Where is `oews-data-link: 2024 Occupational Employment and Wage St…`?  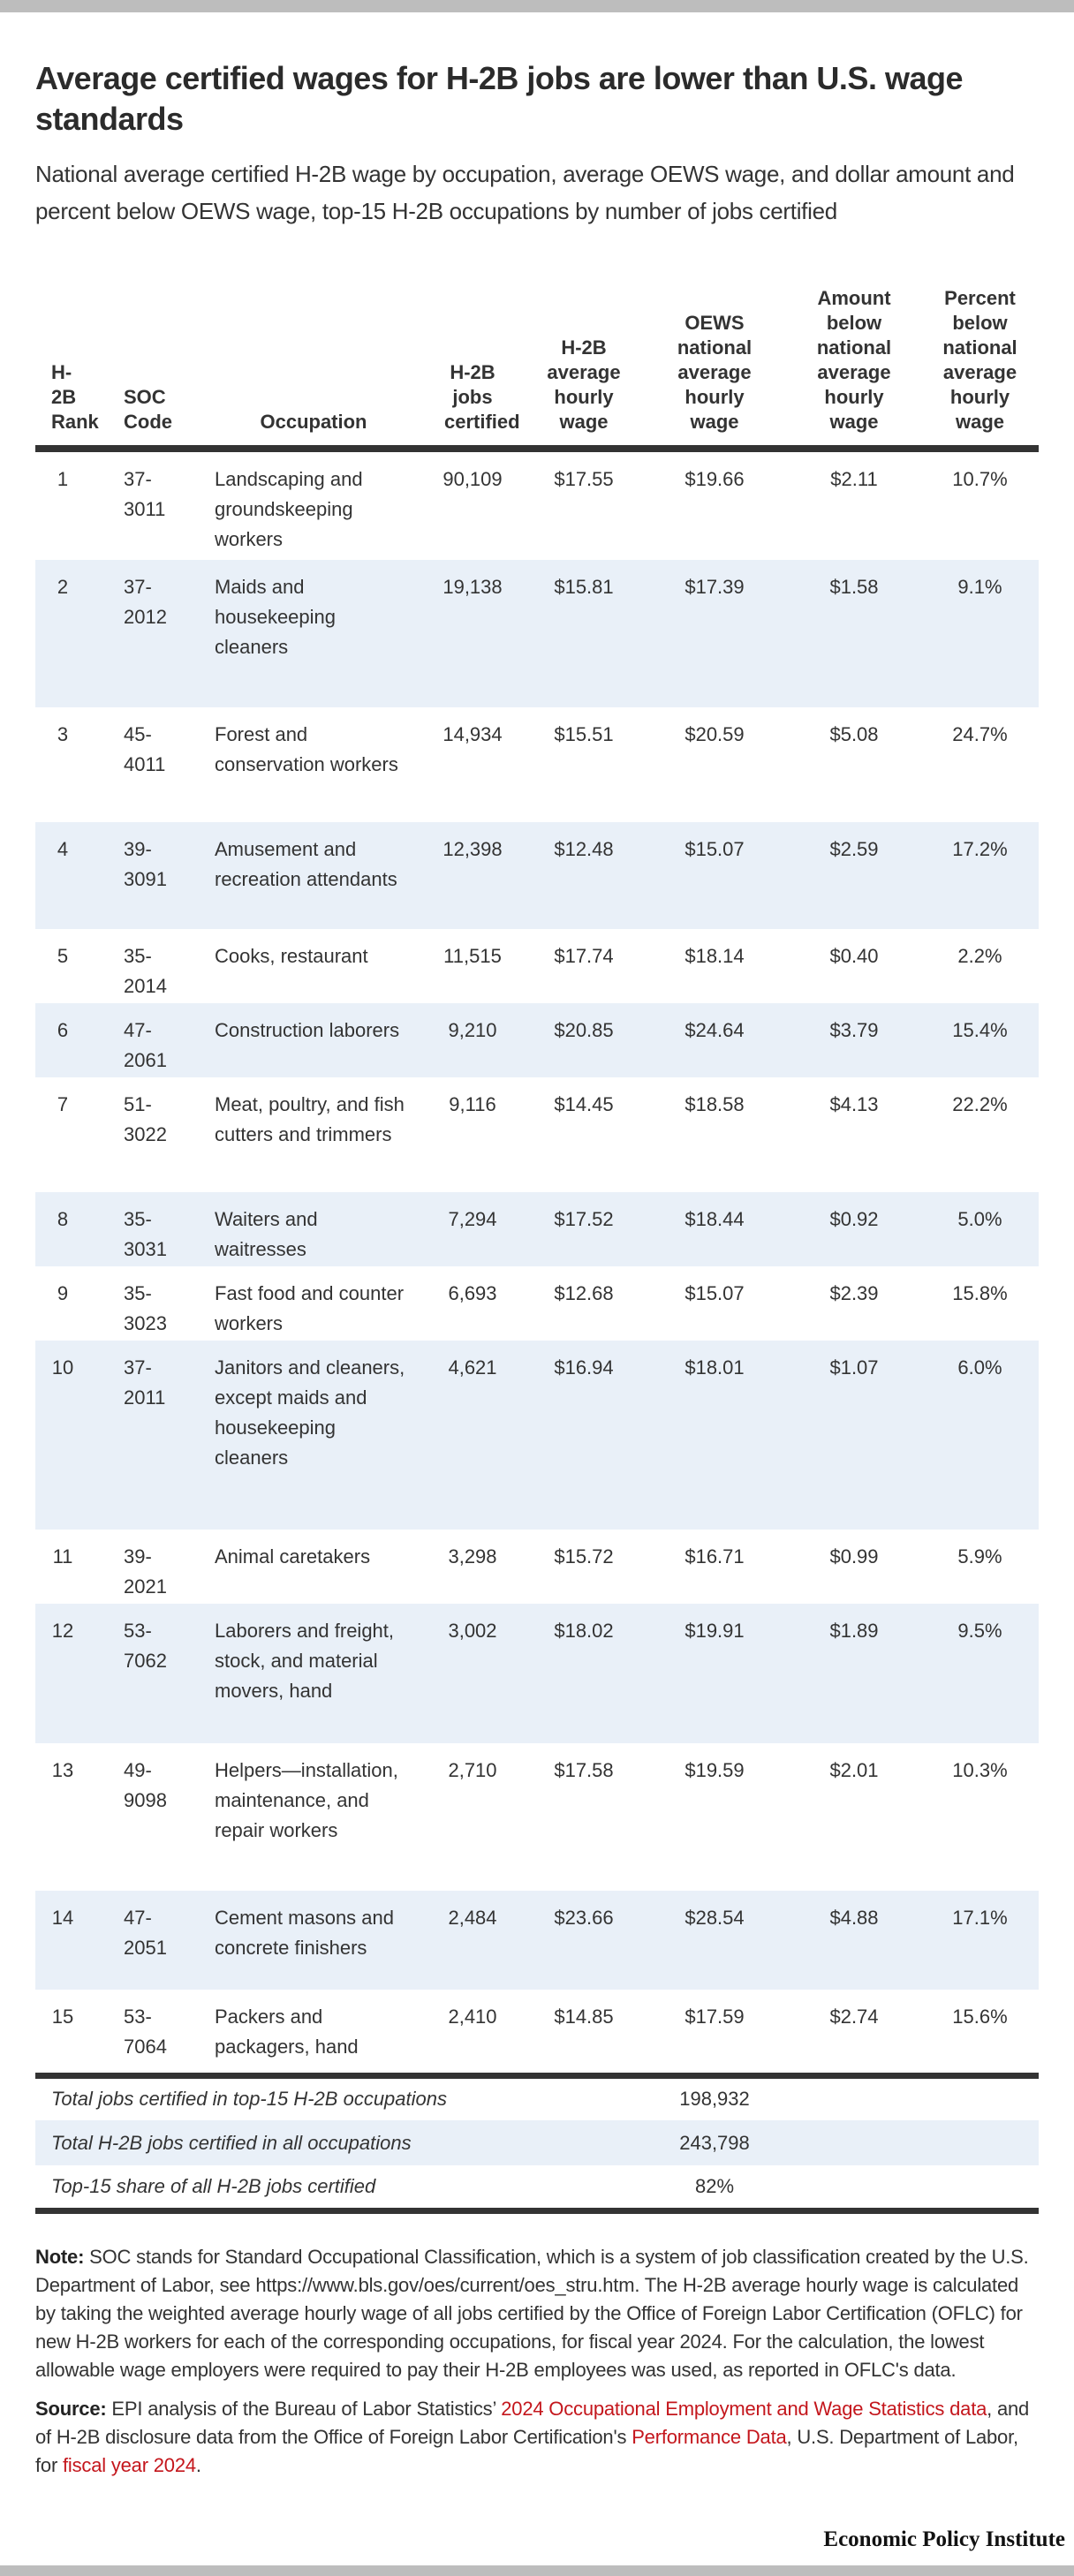
oews-data-link: 2024 Occupational Employment and Wage St… is located at coordinates (744, 2409).